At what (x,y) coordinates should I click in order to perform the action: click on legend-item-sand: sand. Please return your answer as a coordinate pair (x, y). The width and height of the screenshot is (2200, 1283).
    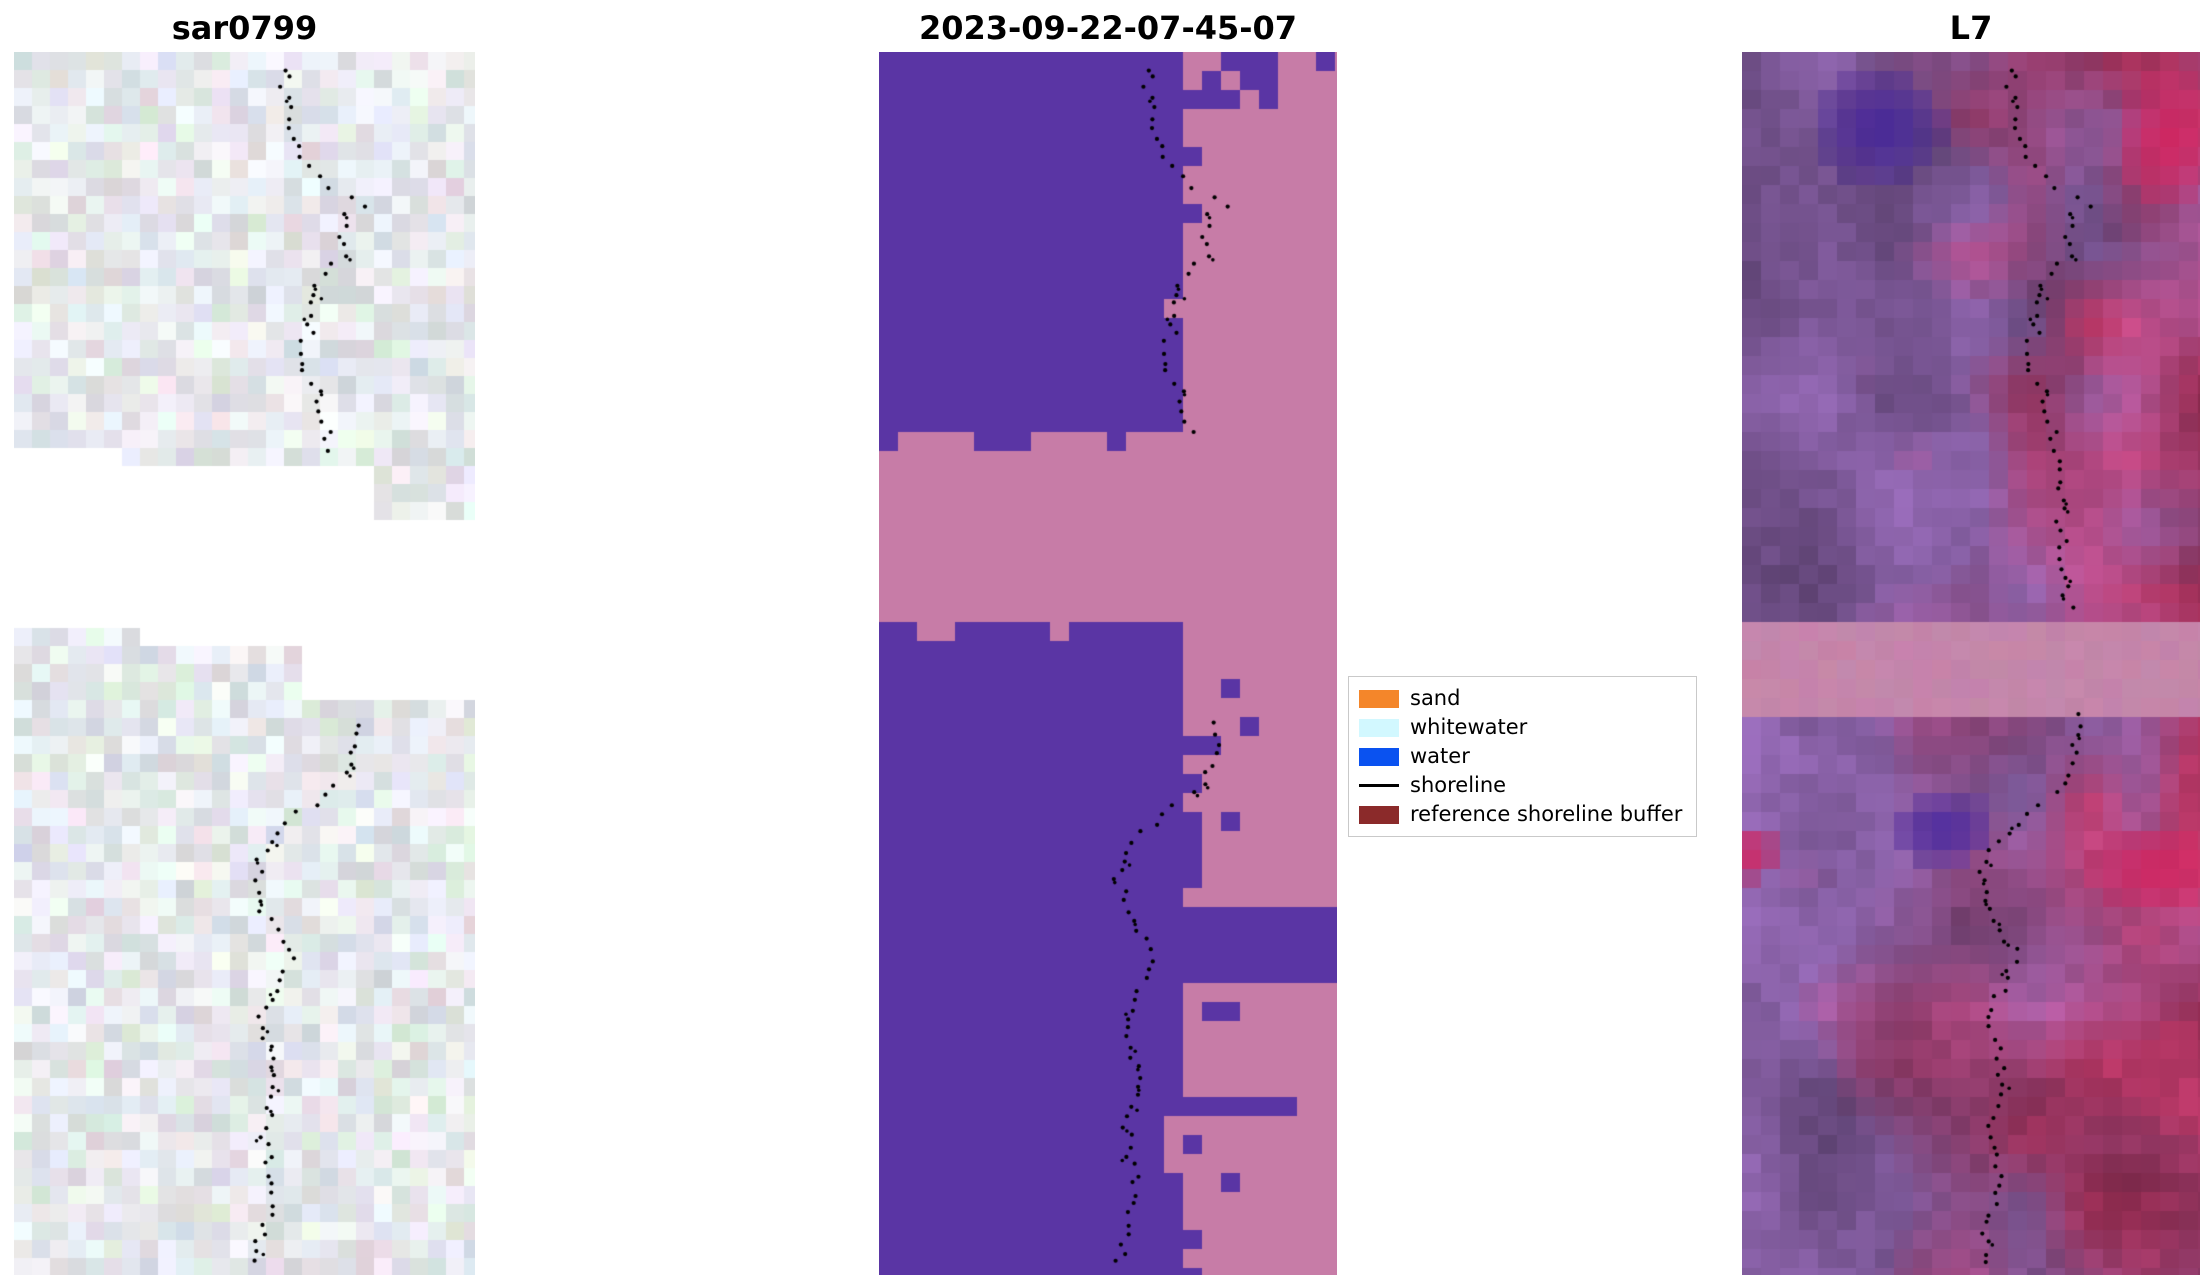
    Looking at the image, I should click on (1520, 698).